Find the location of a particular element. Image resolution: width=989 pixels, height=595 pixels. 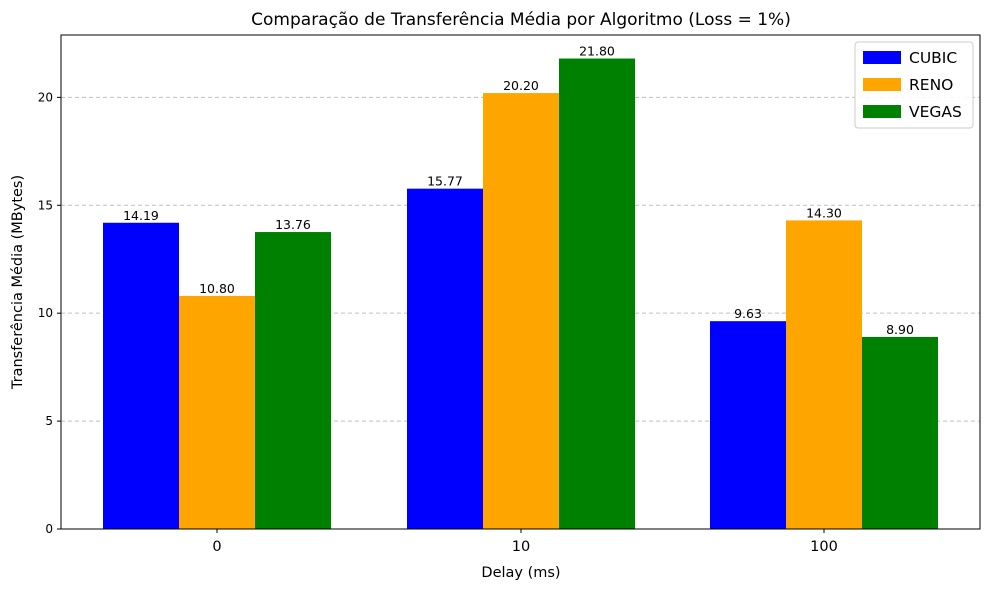

y-axis-ticks: 0 5 10 15 20 is located at coordinates (49, 313).